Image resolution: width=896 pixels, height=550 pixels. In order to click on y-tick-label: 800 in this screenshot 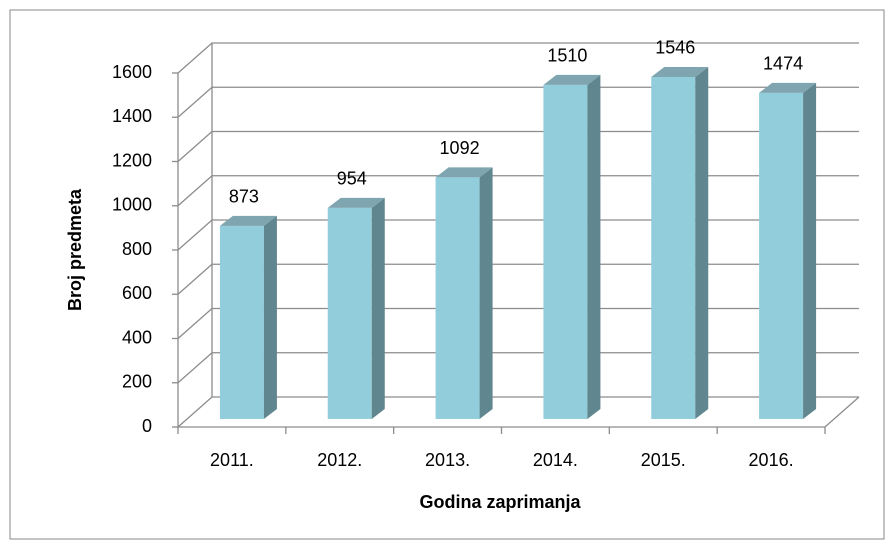, I will do `click(137, 249)`.